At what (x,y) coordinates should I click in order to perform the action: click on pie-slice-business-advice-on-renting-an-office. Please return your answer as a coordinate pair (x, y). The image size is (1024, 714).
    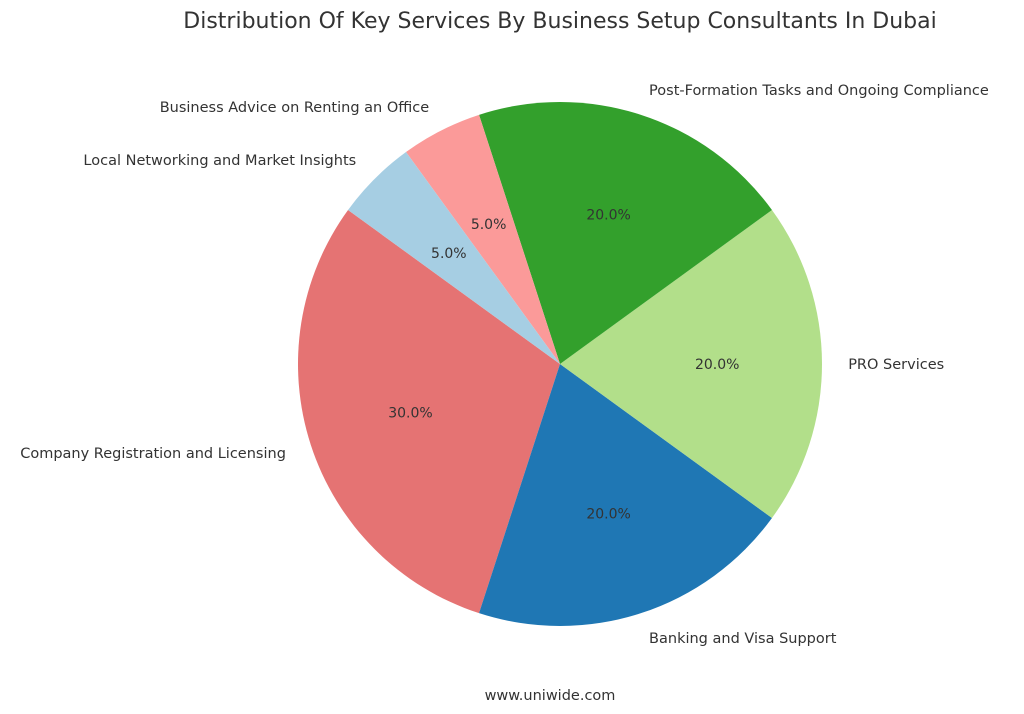
    Looking at the image, I should click on (483, 239).